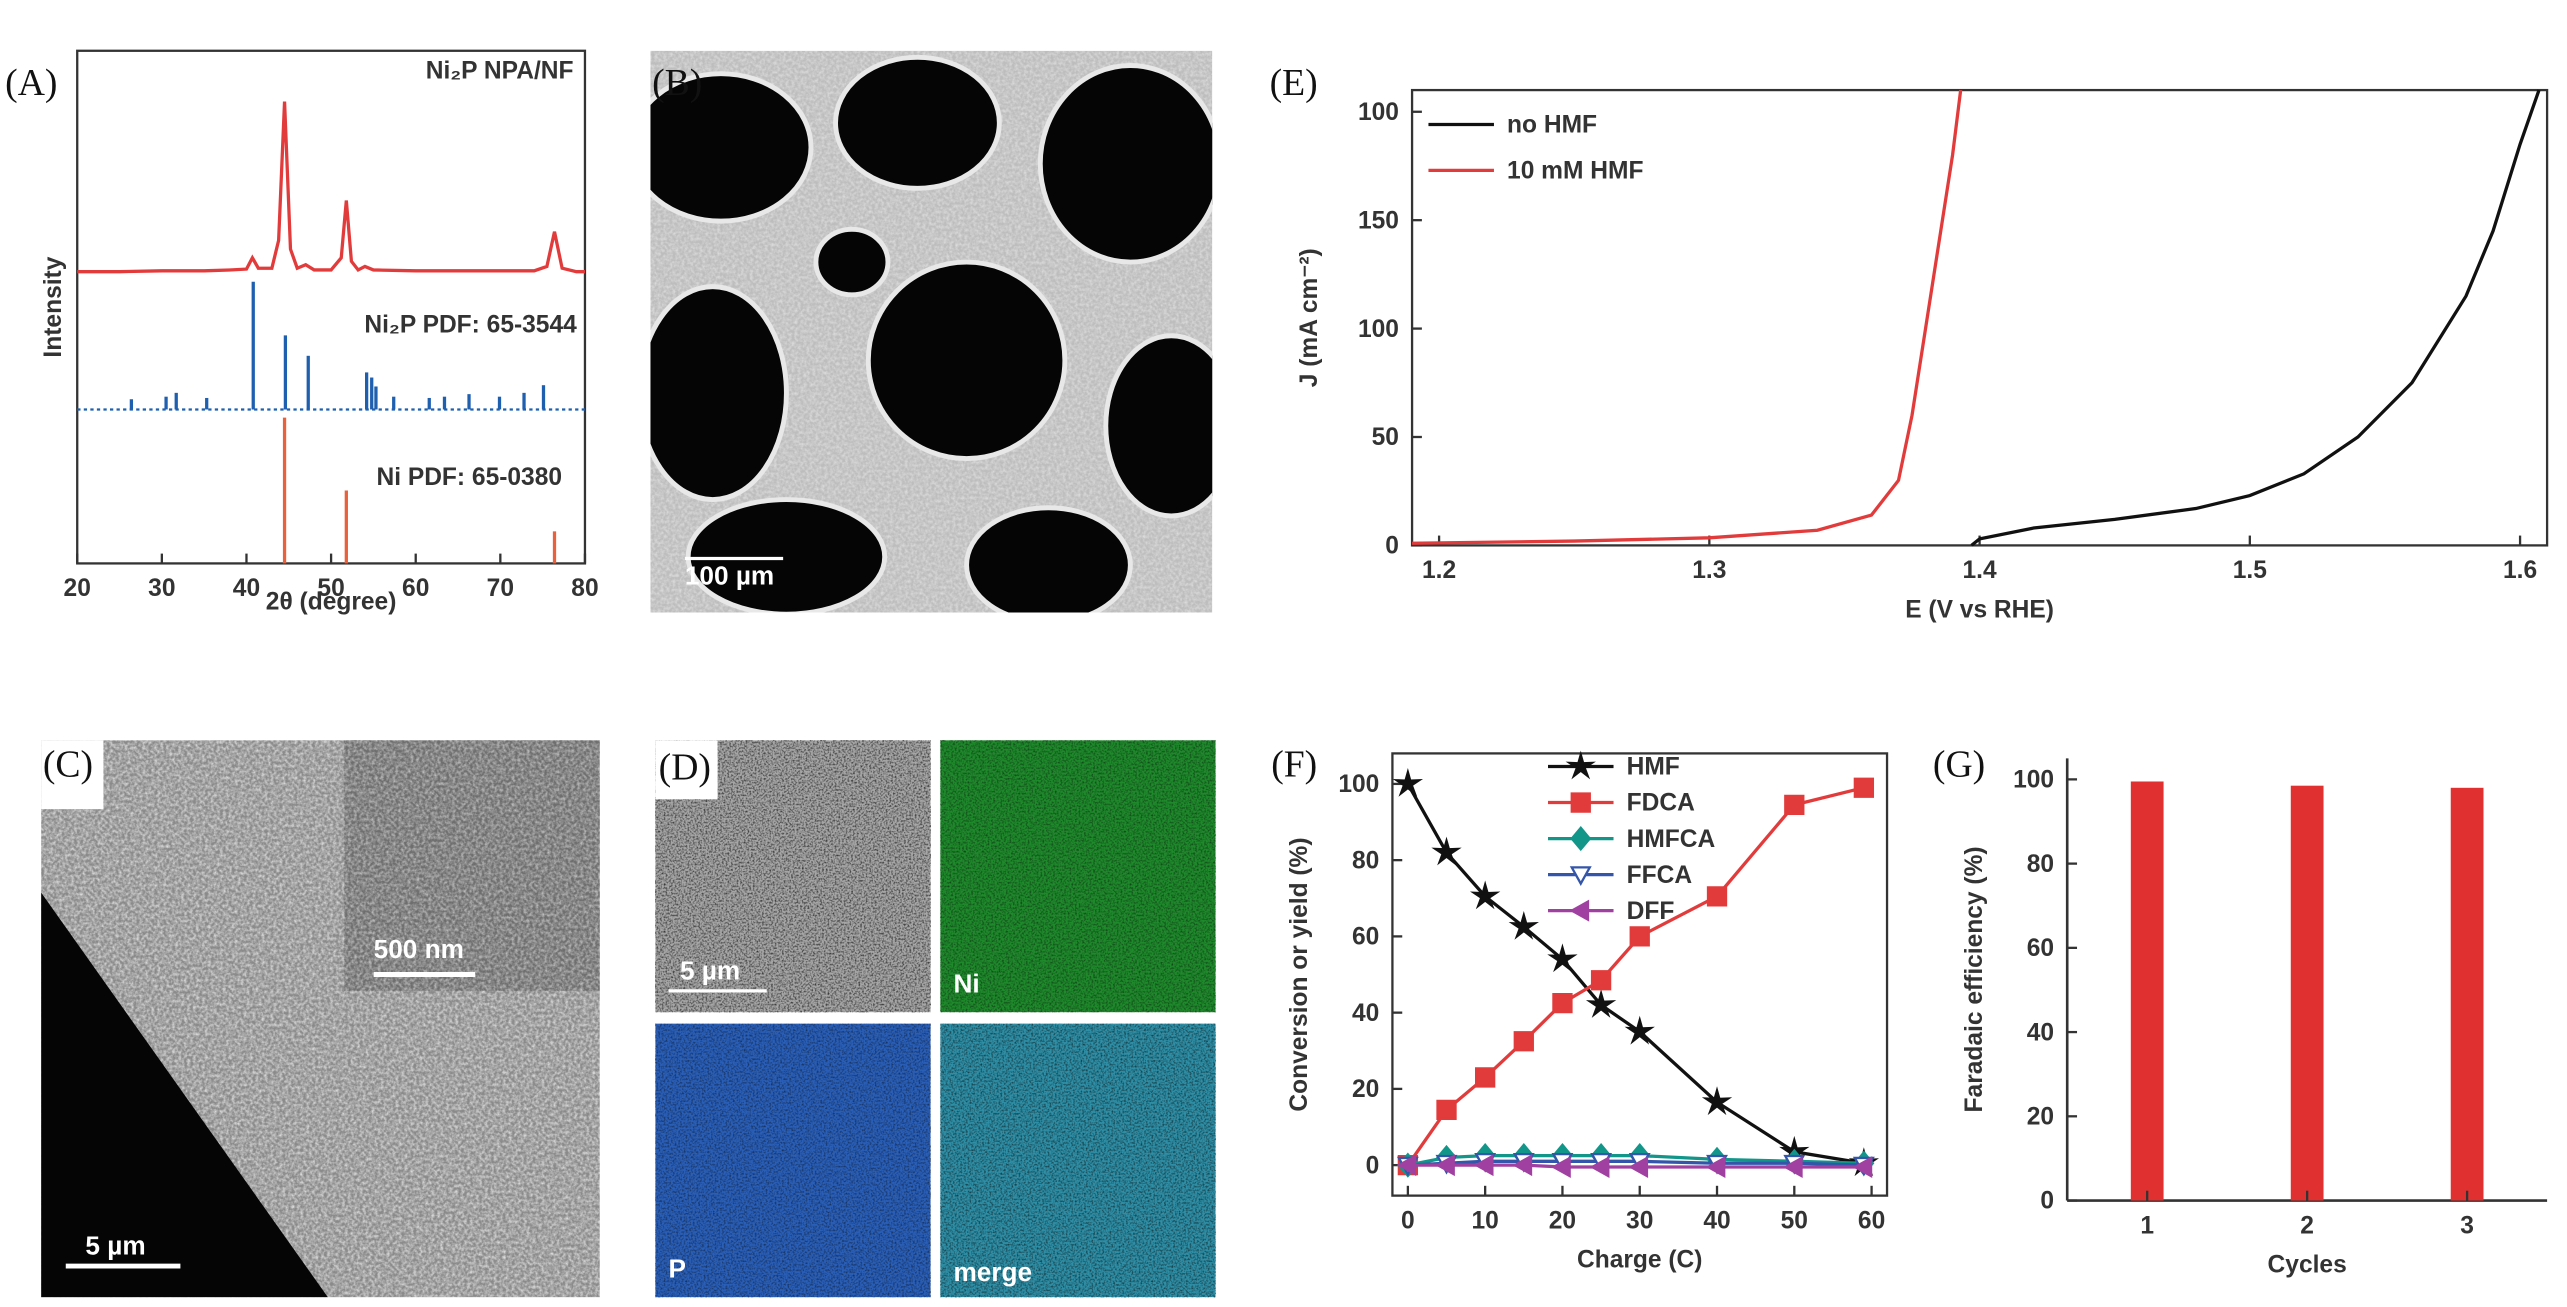 This screenshot has height=1307, width=2567. What do you see at coordinates (1640, 974) in the screenshot?
I see `plot-frame` at bounding box center [1640, 974].